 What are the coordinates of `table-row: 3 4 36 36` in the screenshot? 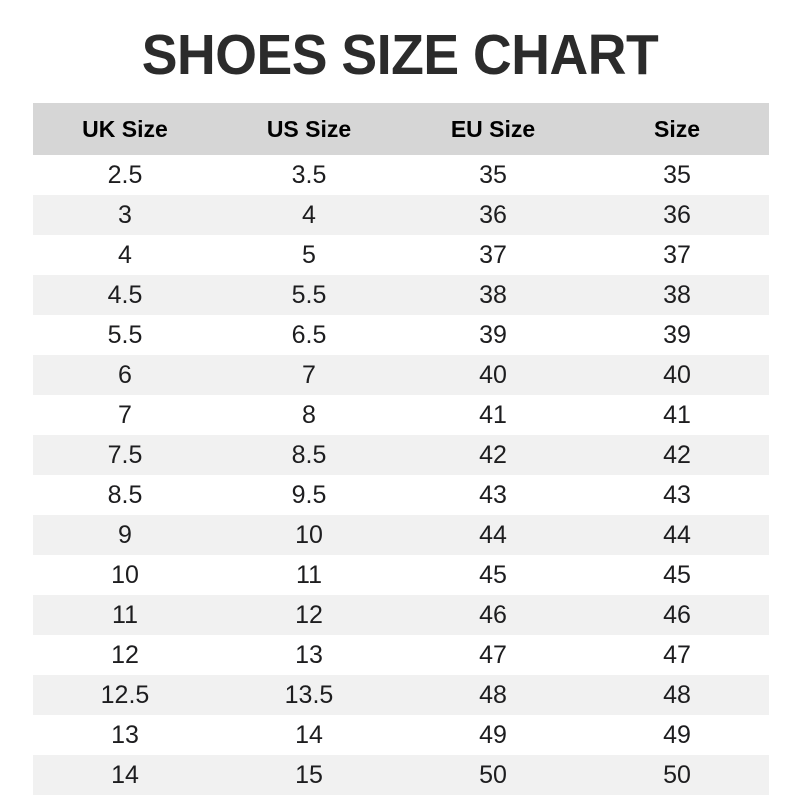 It's located at (401, 215).